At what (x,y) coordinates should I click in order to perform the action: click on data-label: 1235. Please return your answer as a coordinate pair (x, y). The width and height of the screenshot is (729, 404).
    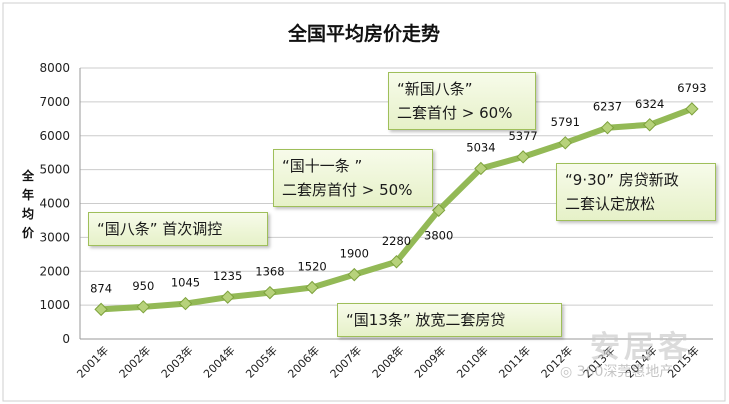
    Looking at the image, I should click on (227, 276).